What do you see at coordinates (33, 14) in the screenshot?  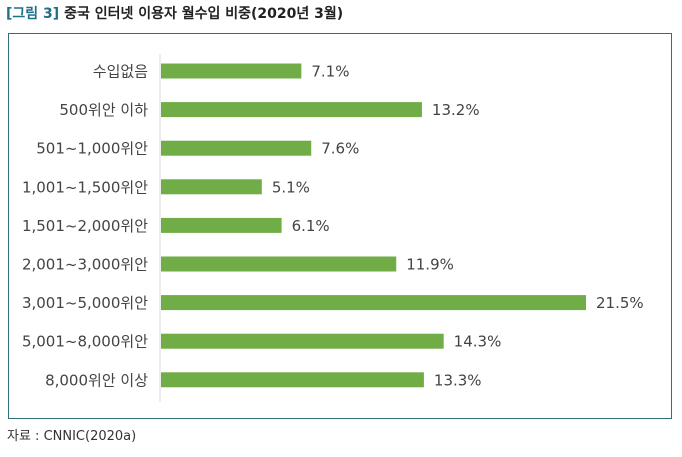 I see `figure-label: [그림 3]` at bounding box center [33, 14].